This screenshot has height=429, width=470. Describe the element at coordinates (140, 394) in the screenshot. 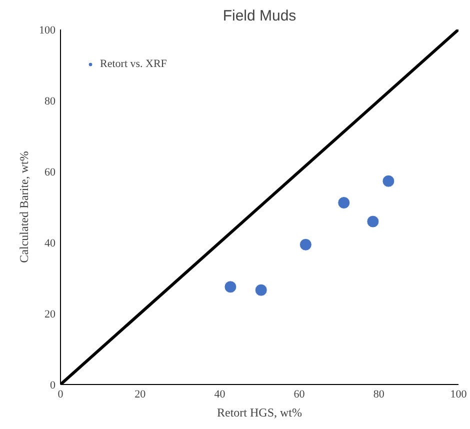

I see `x-tick-label: 20` at that location.